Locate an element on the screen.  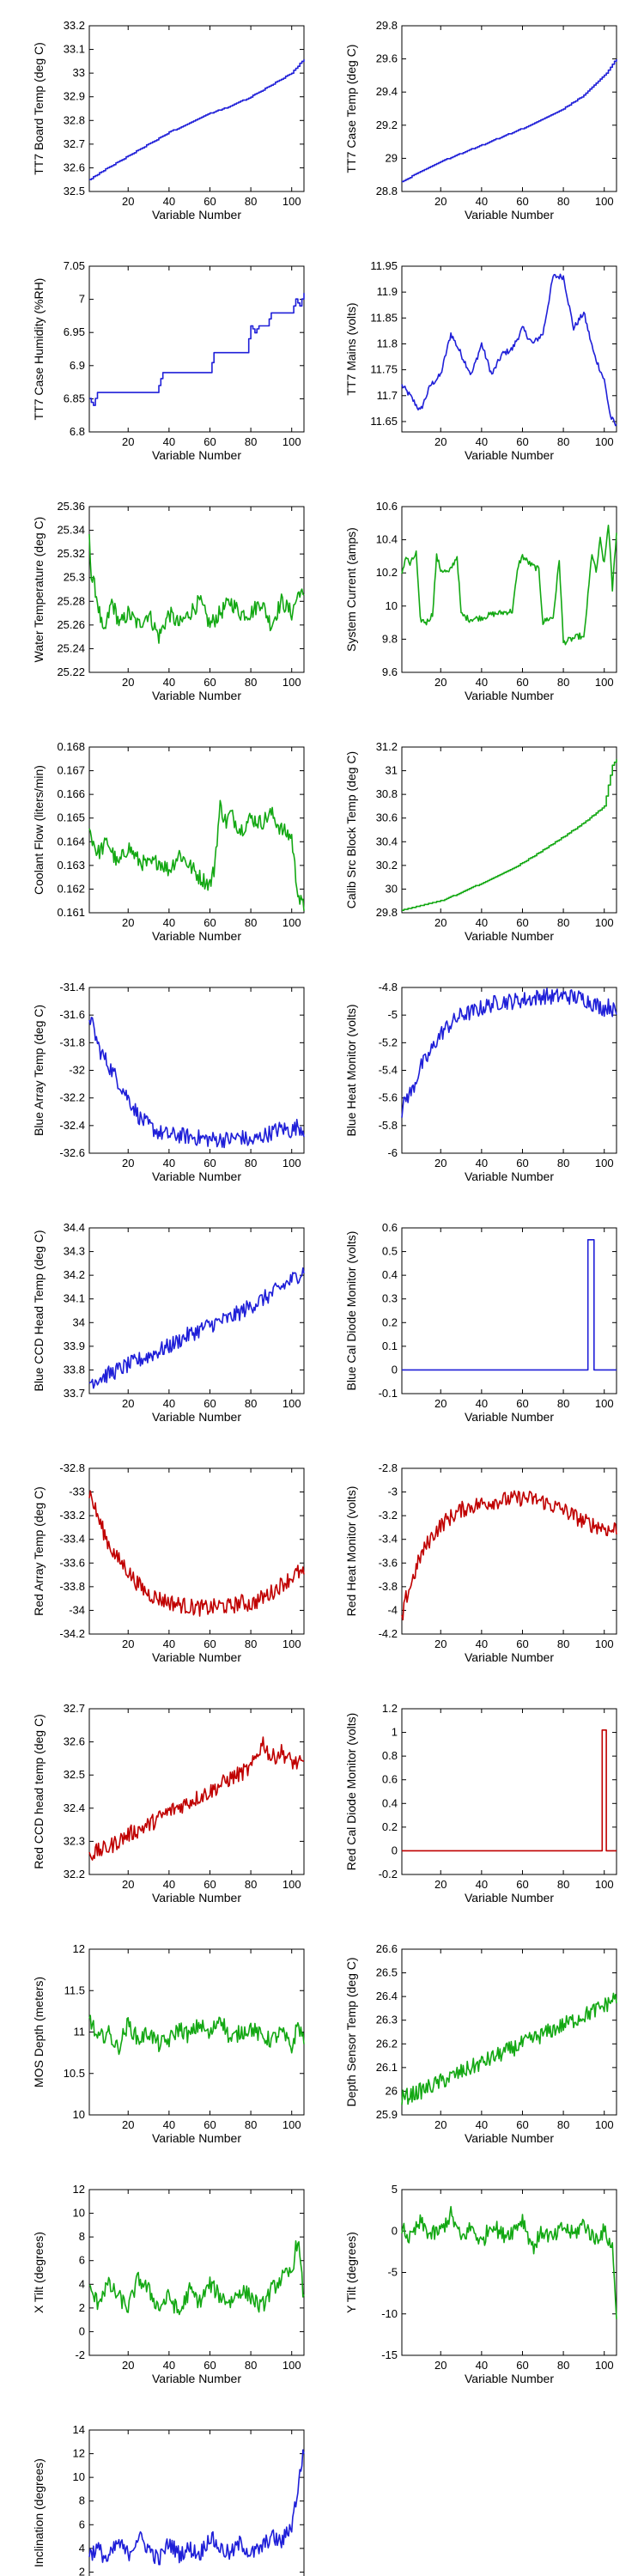
y-tick-label: -32.4 is located at coordinates (72, 1125).